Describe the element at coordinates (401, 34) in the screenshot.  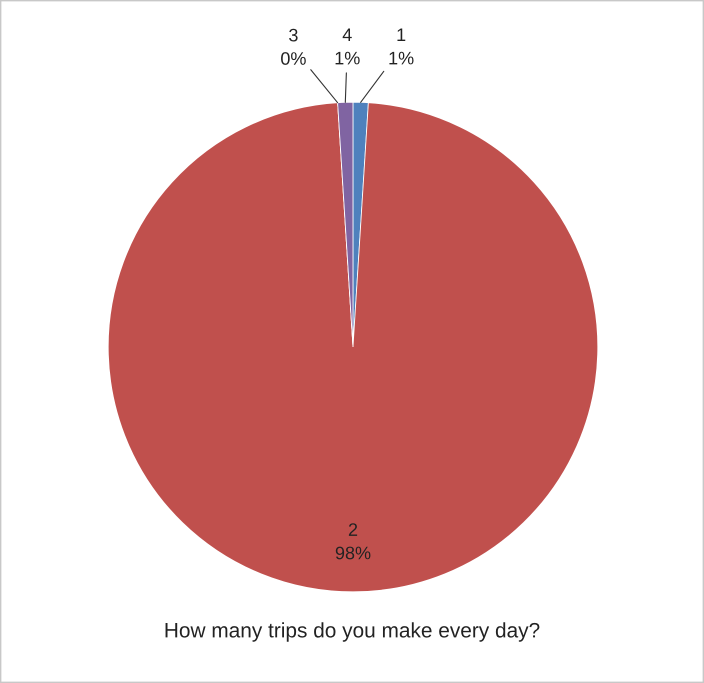
I see `slice-label: 1` at that location.